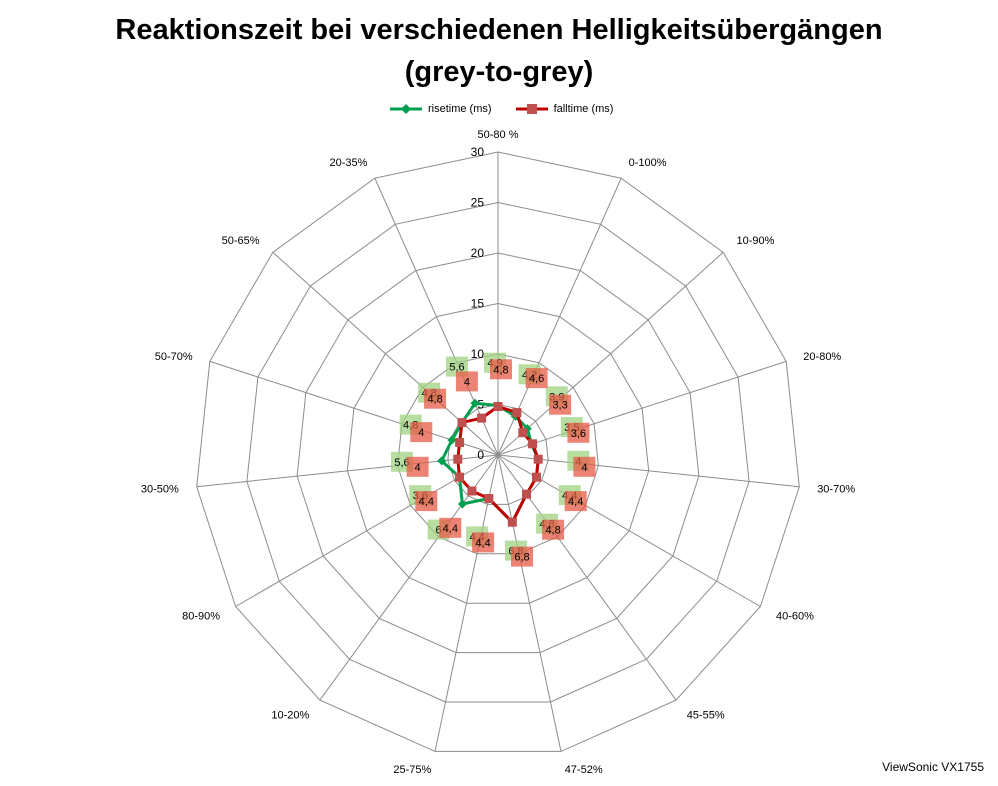 The width and height of the screenshot is (998, 786). I want to click on tick-label-10: 10, so click(478, 354).